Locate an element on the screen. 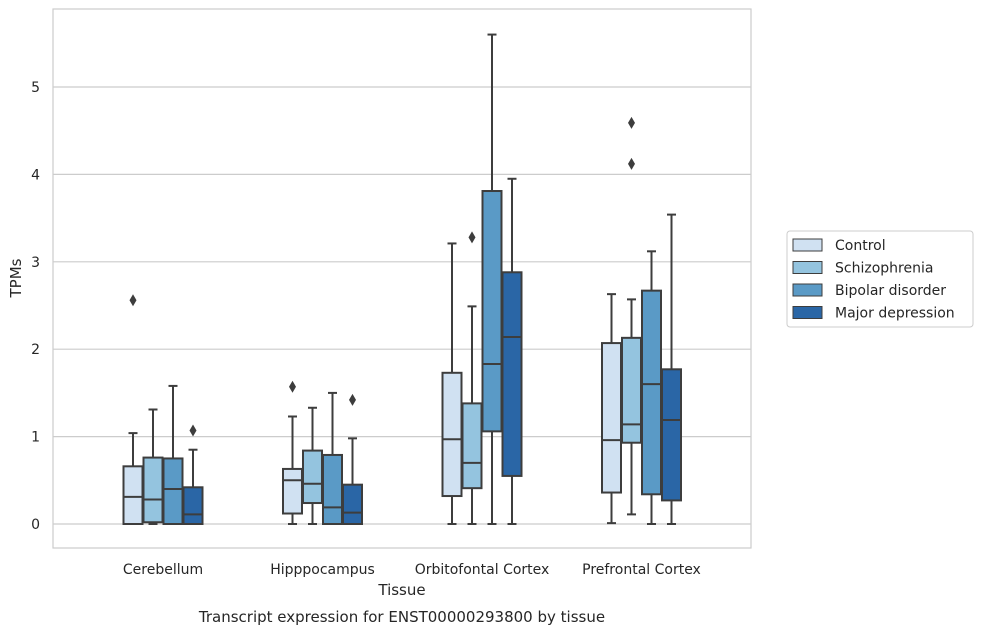 The height and width of the screenshot is (634, 983). legend-label: Major depression is located at coordinates (895, 314).